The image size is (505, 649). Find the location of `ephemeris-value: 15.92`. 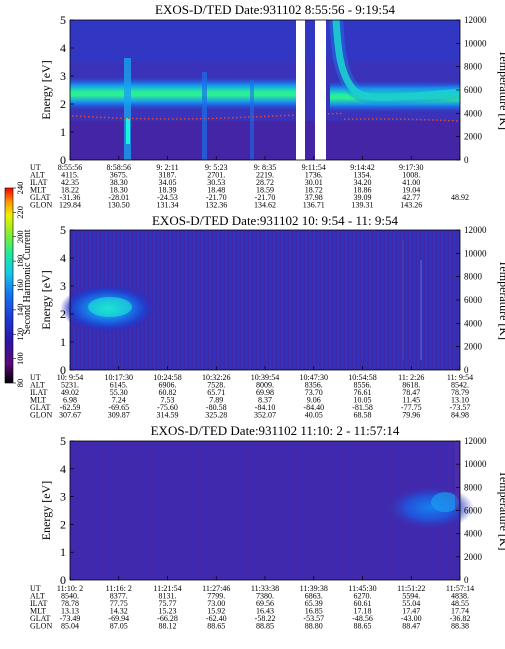

ephemeris-value: 15.92 is located at coordinates (216, 611).